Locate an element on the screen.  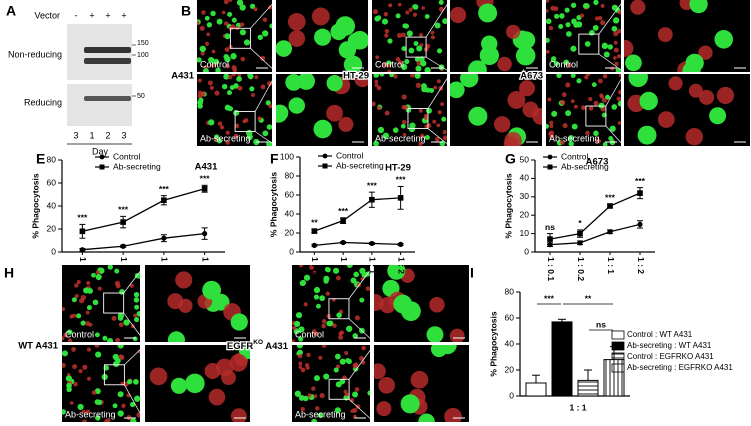
micrograph-background is located at coordinates (583, 36).